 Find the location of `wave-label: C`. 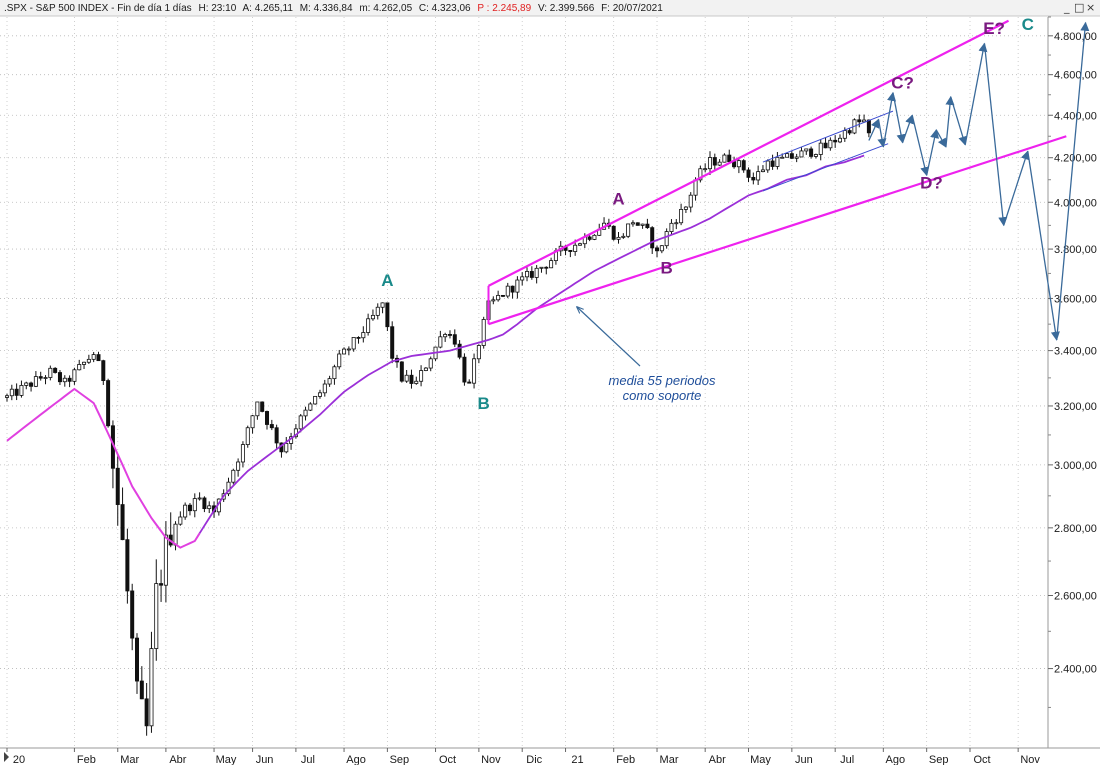

wave-label: C is located at coordinates (1028, 24).